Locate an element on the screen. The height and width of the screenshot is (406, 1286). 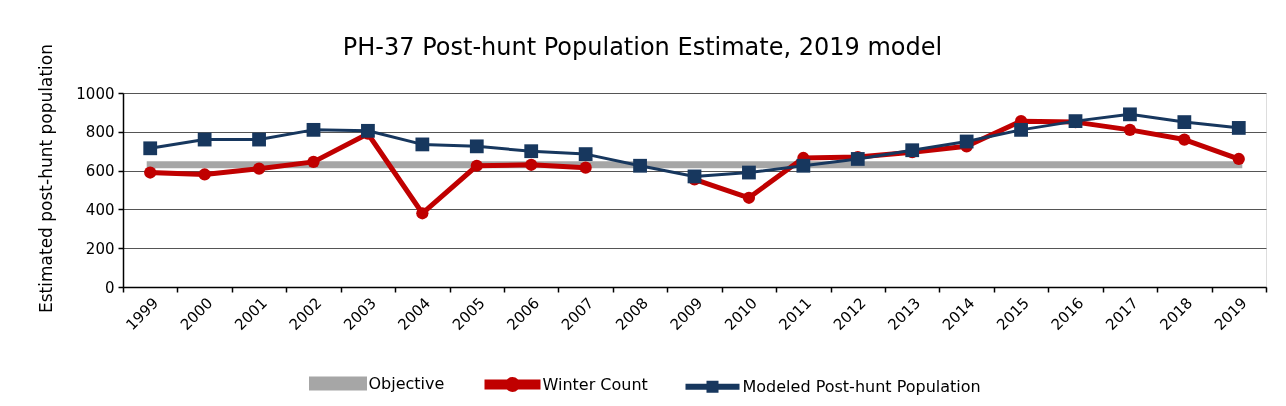
y-tick-label: 1000 is located at coordinates (95, 93).